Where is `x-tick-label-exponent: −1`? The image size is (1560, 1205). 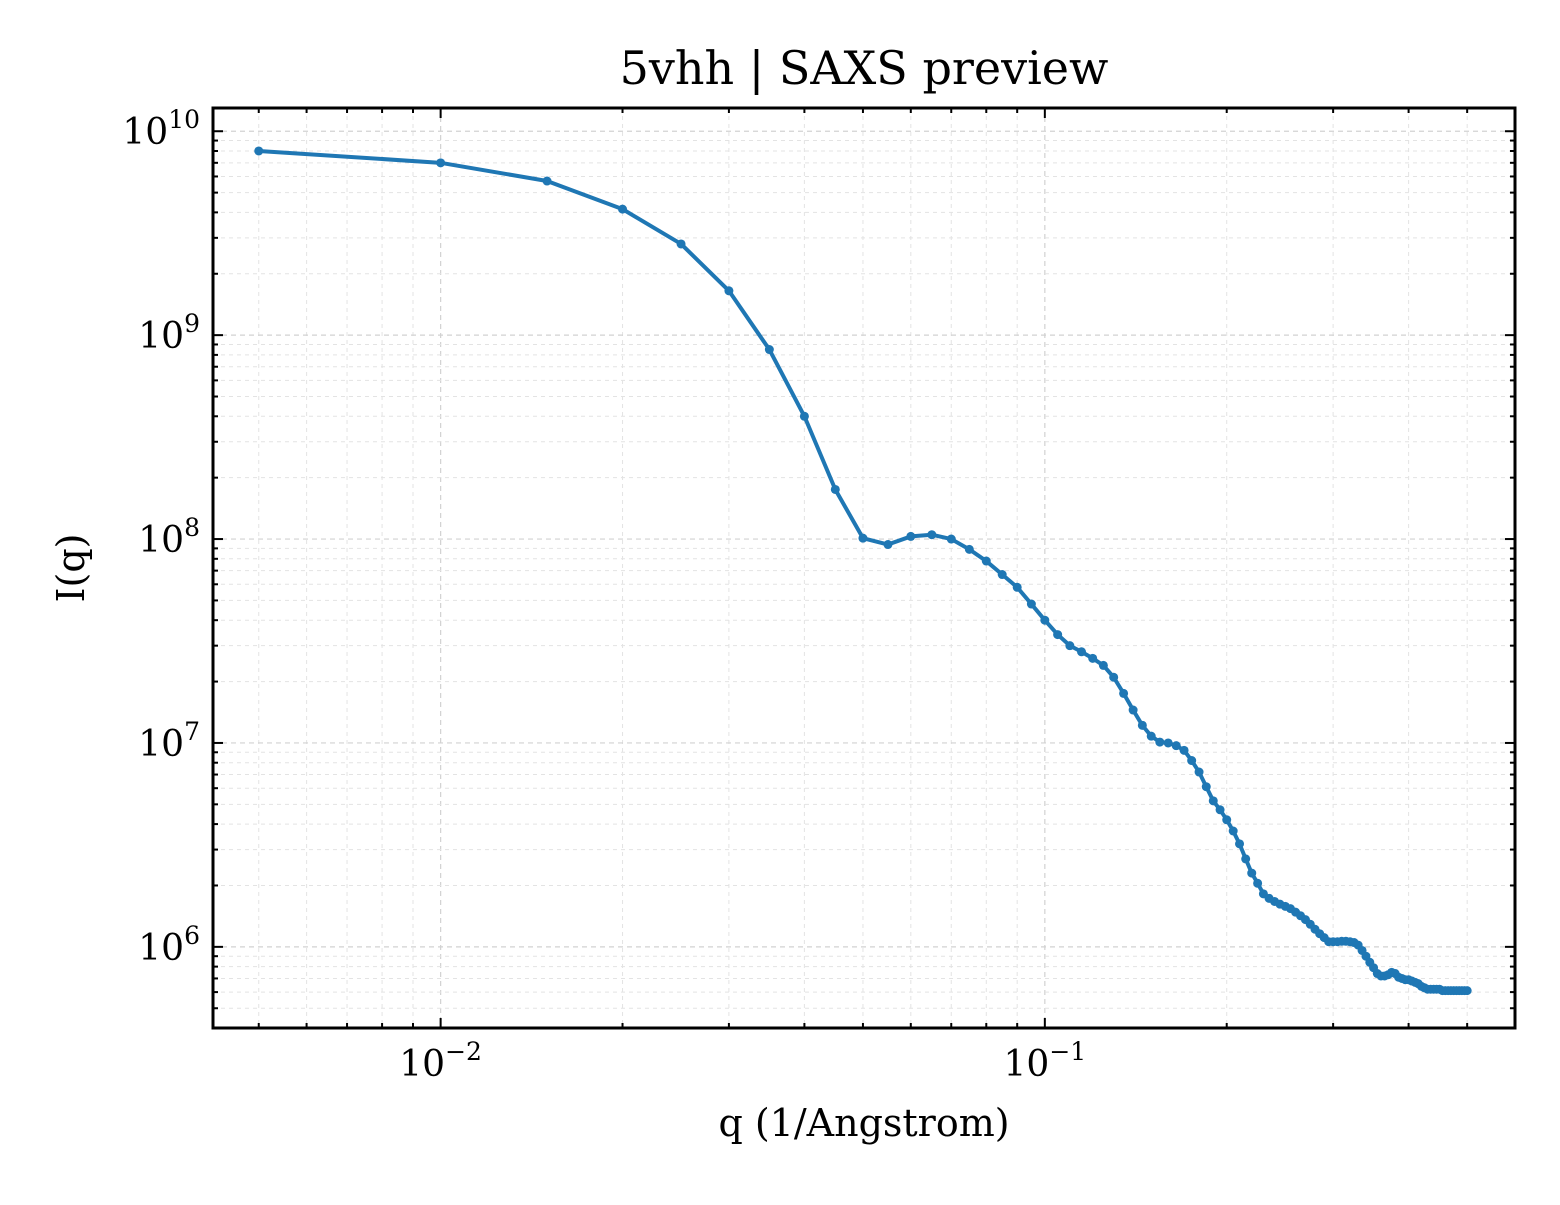 x-tick-label-exponent: −1 is located at coordinates (1067, 1051).